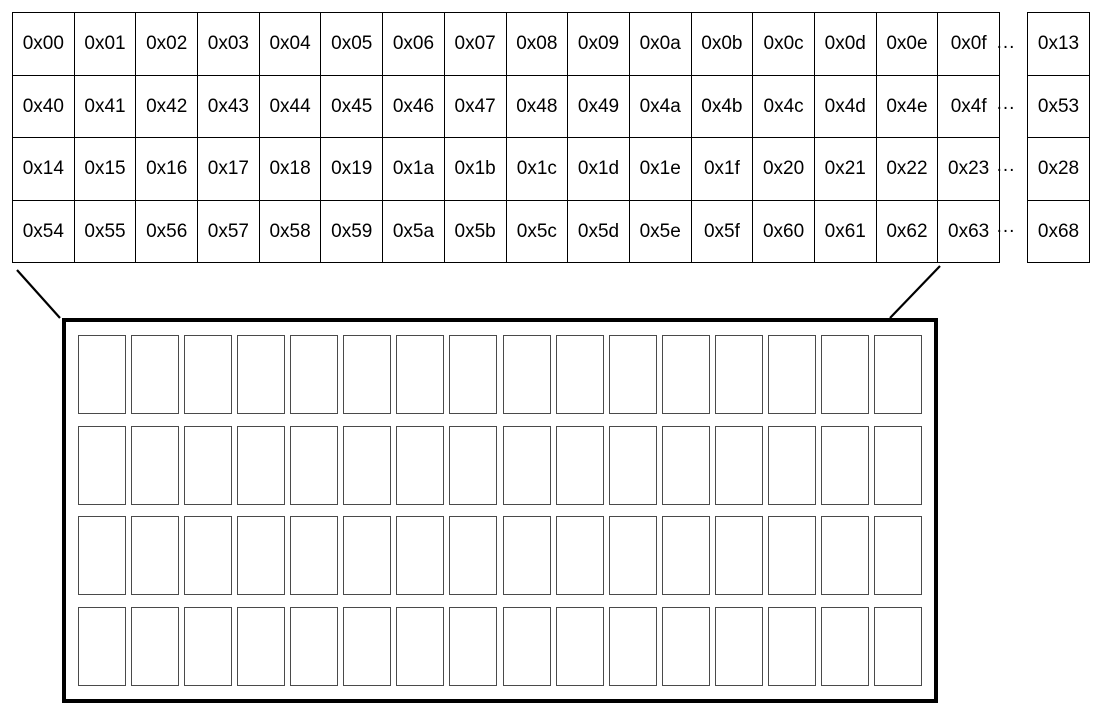 The image size is (1117, 725). What do you see at coordinates (1058, 169) in the screenshot?
I see `hex-cell: 0x28` at bounding box center [1058, 169].